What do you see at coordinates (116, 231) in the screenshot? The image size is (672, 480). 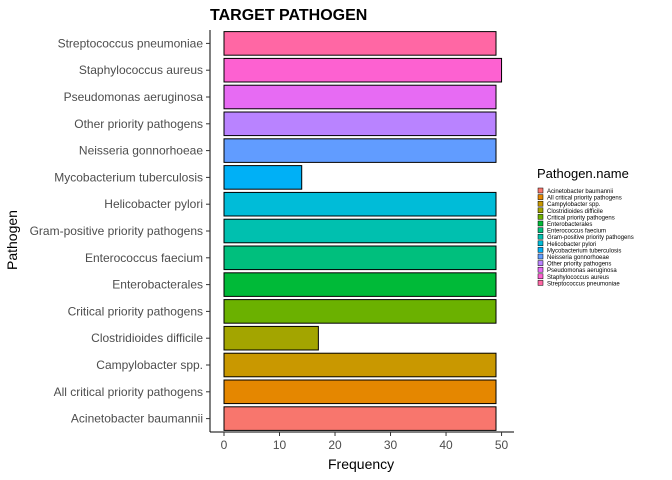 I see `y-tick-label: Gram-positive priority pathogens` at bounding box center [116, 231].